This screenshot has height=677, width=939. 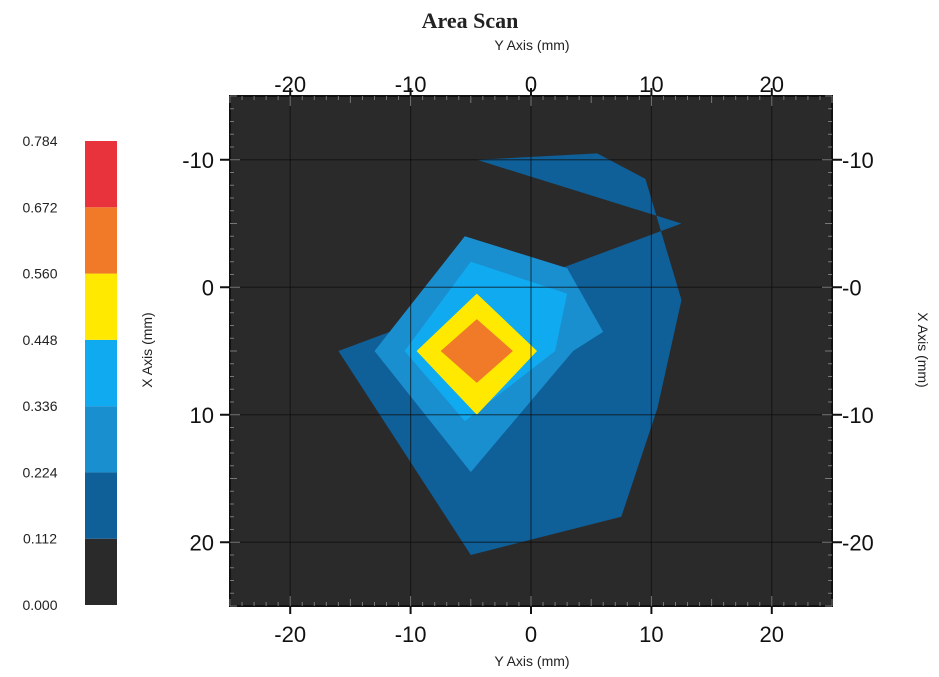 I want to click on left-axis-label: X Axis (mm), so click(x=147, y=349).